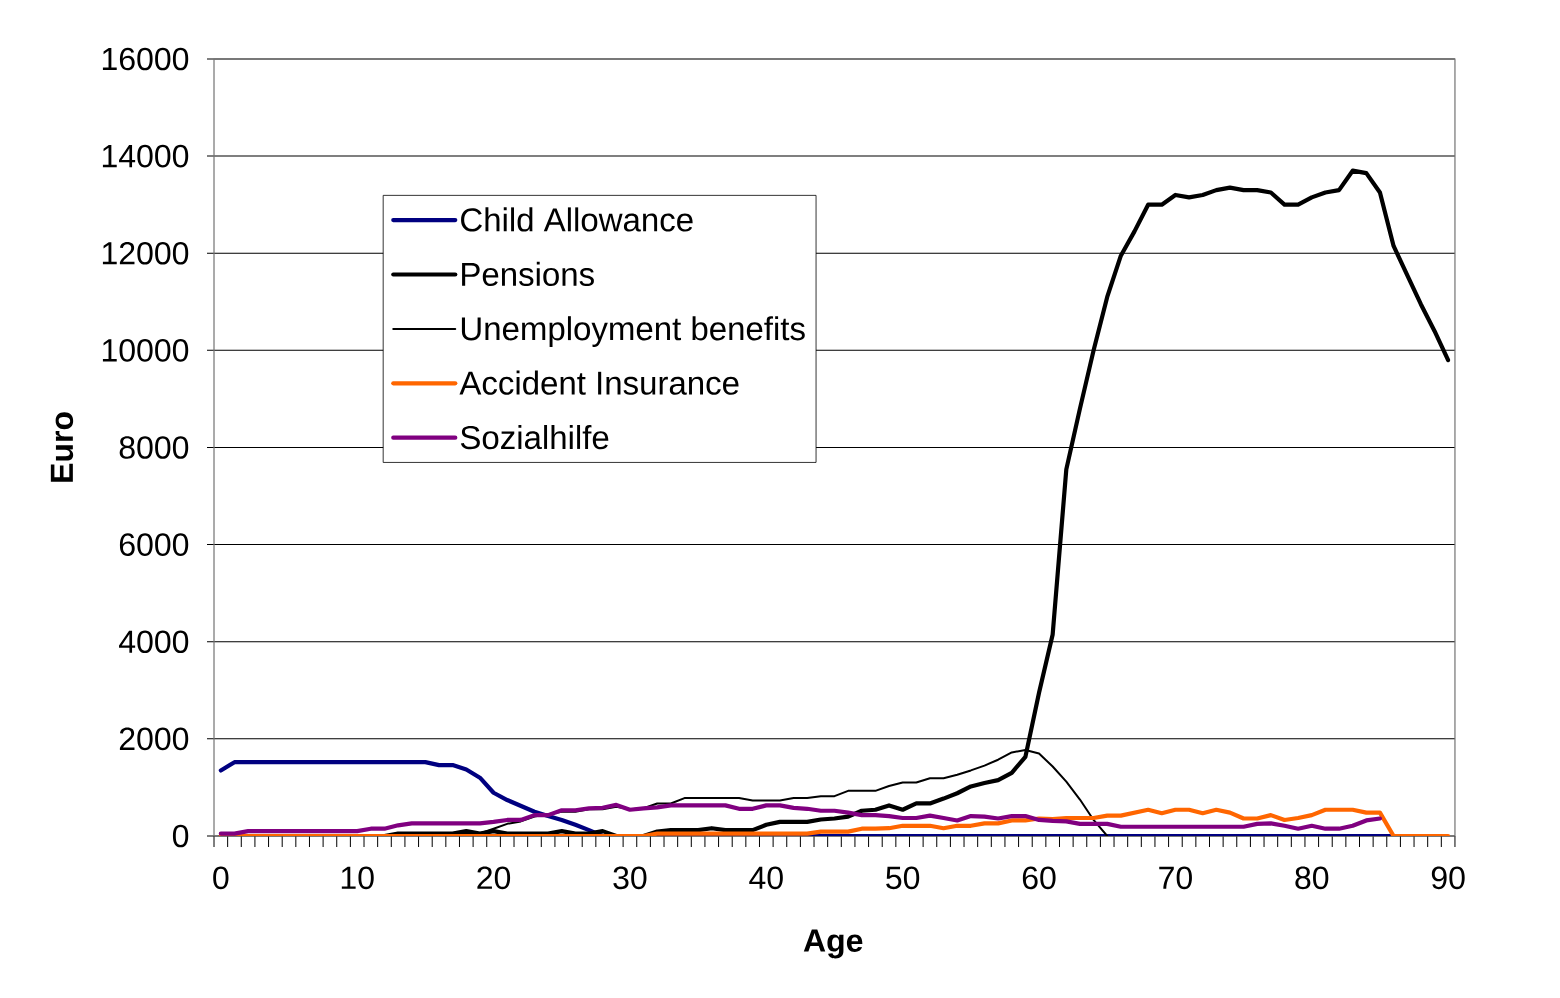 Image resolution: width=1560 pixels, height=998 pixels. What do you see at coordinates (357, 878) in the screenshot?
I see `x-tick-label: 10` at bounding box center [357, 878].